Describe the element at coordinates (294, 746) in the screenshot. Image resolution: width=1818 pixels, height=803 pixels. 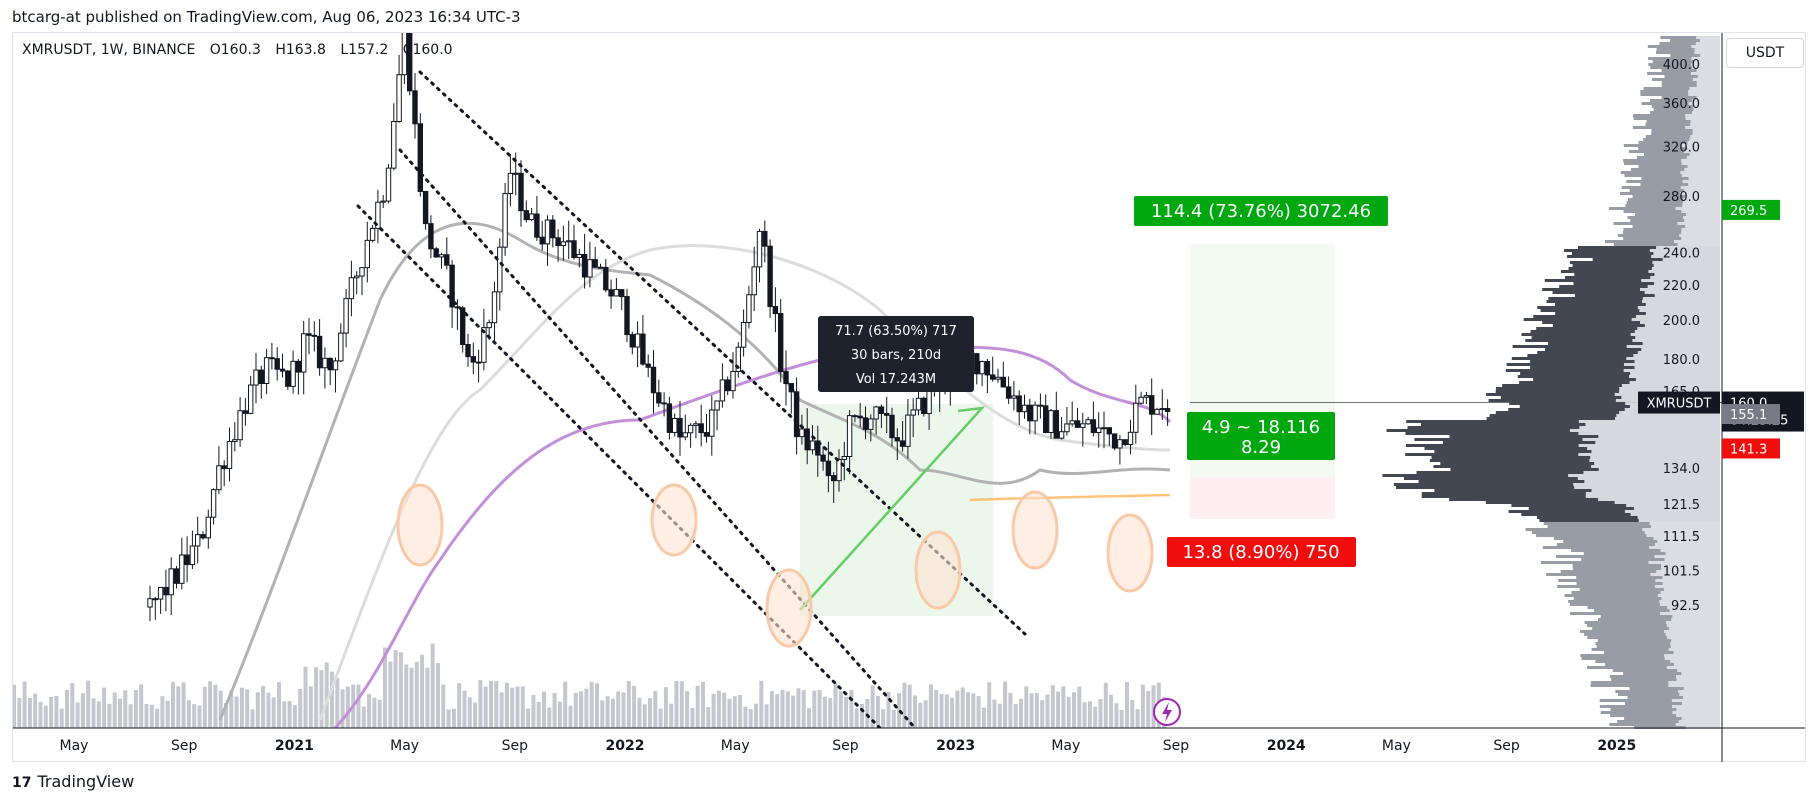
I see `x-tick-label: 2021` at that location.